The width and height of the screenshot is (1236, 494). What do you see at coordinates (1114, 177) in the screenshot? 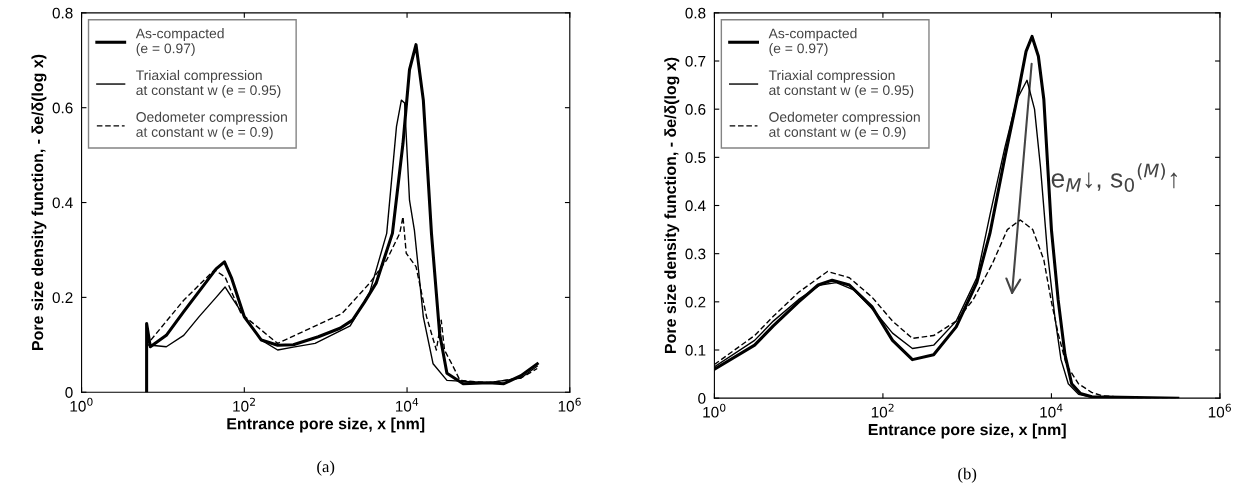
I see `annotation: e$_{M}$↓, s$_{0}$$^{(M)}$↑` at bounding box center [1114, 177].